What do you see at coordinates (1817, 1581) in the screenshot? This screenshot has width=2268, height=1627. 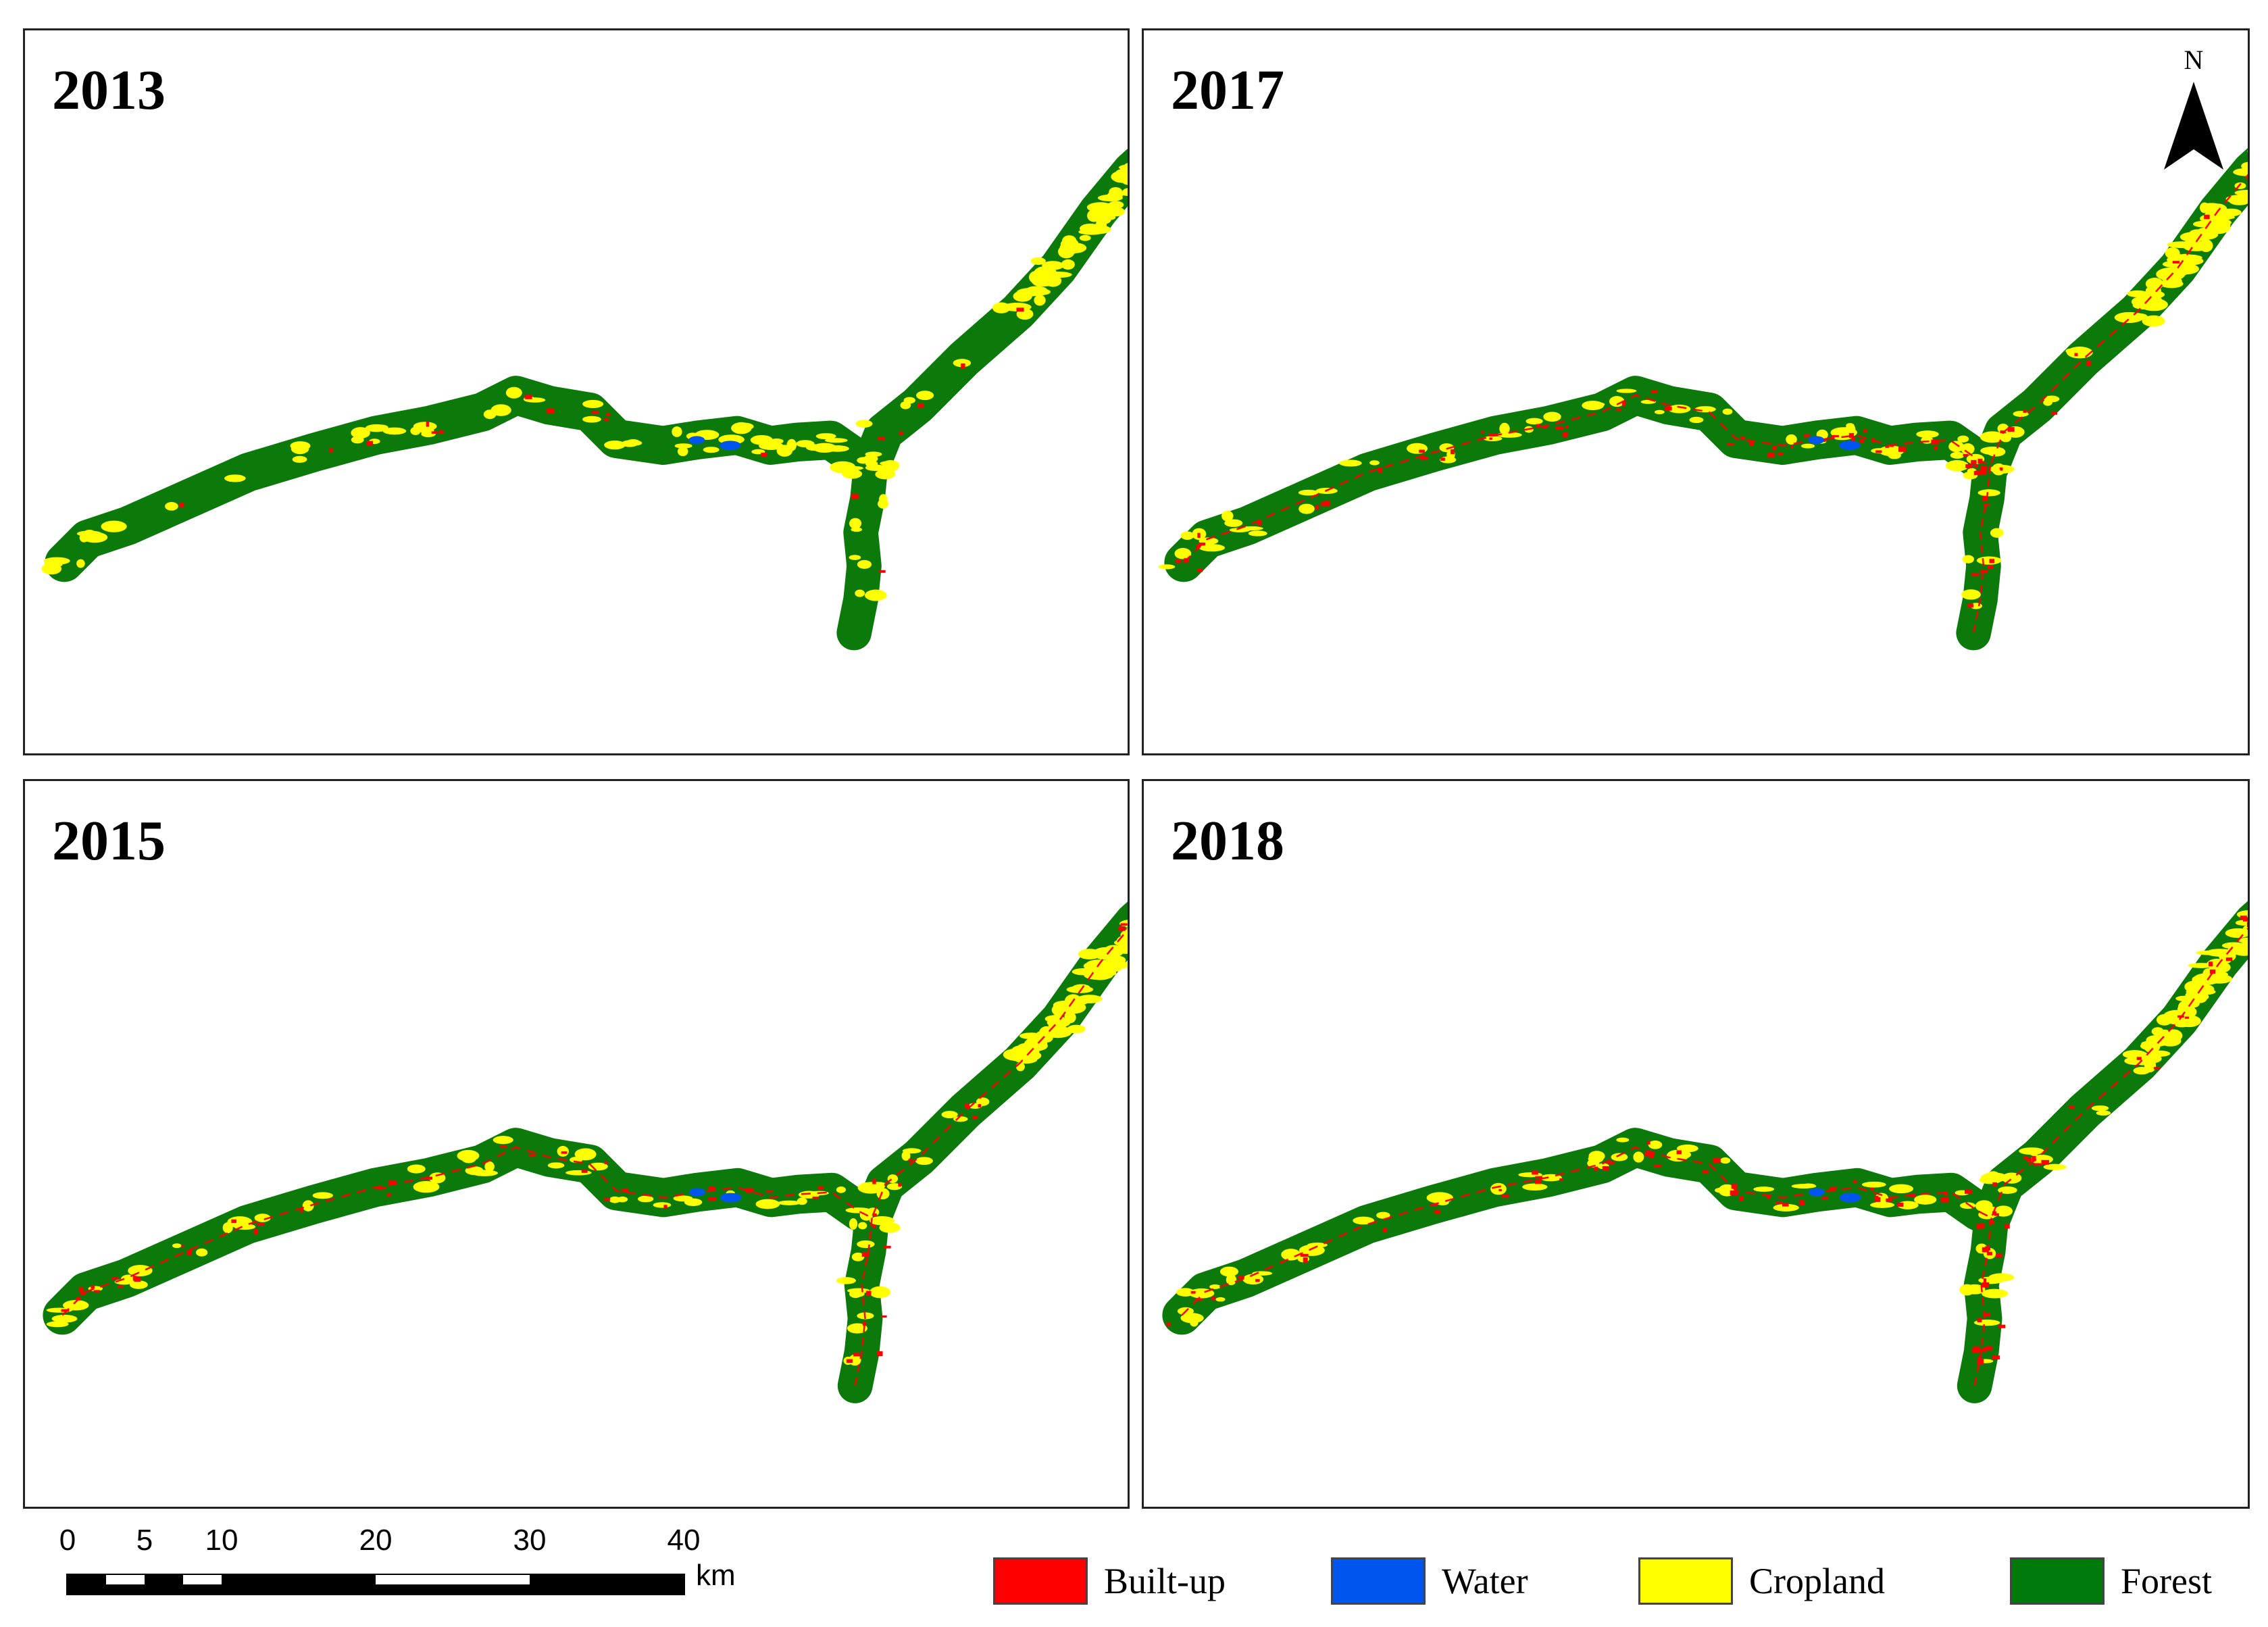 I see `legend-label: Cropland` at bounding box center [1817, 1581].